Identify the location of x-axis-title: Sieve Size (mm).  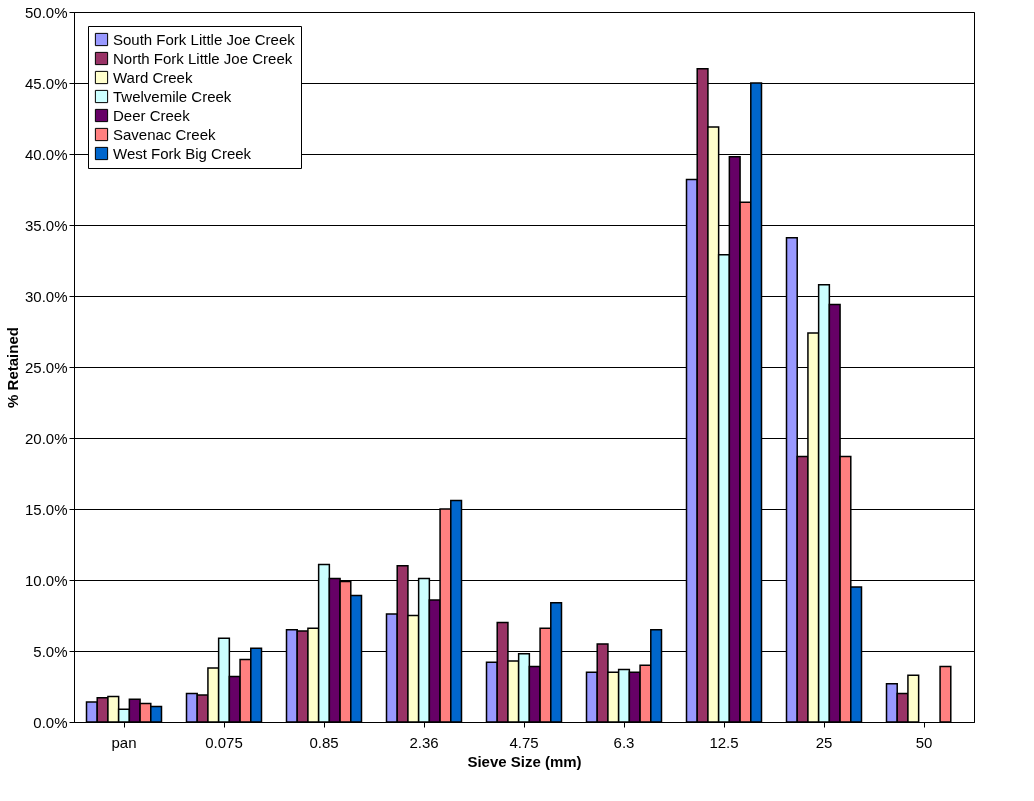
(524, 761).